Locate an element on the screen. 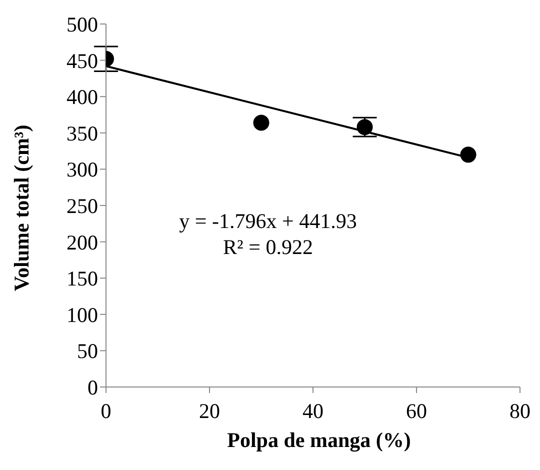  y-tick-label: 300 is located at coordinates (82, 170).